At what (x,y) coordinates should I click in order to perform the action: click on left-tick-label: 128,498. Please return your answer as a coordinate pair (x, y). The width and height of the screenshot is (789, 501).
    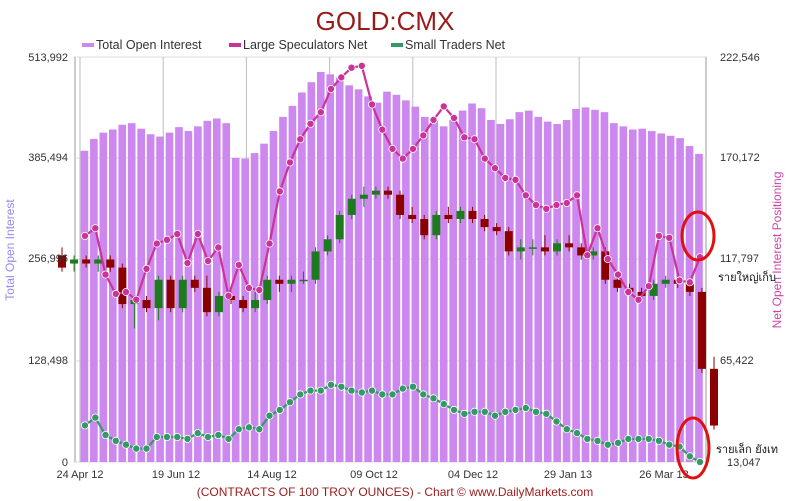
    Looking at the image, I should click on (48, 361).